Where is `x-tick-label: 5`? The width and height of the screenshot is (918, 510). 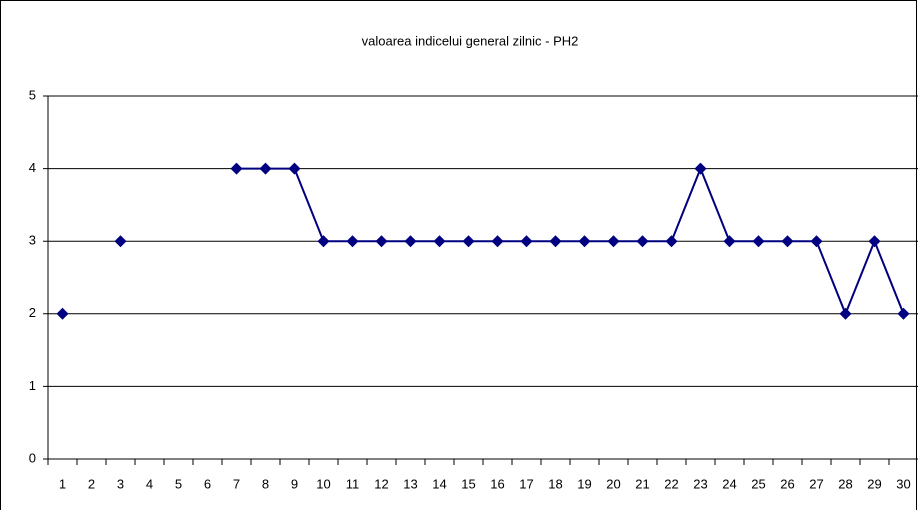 x-tick-label: 5 is located at coordinates (178, 483).